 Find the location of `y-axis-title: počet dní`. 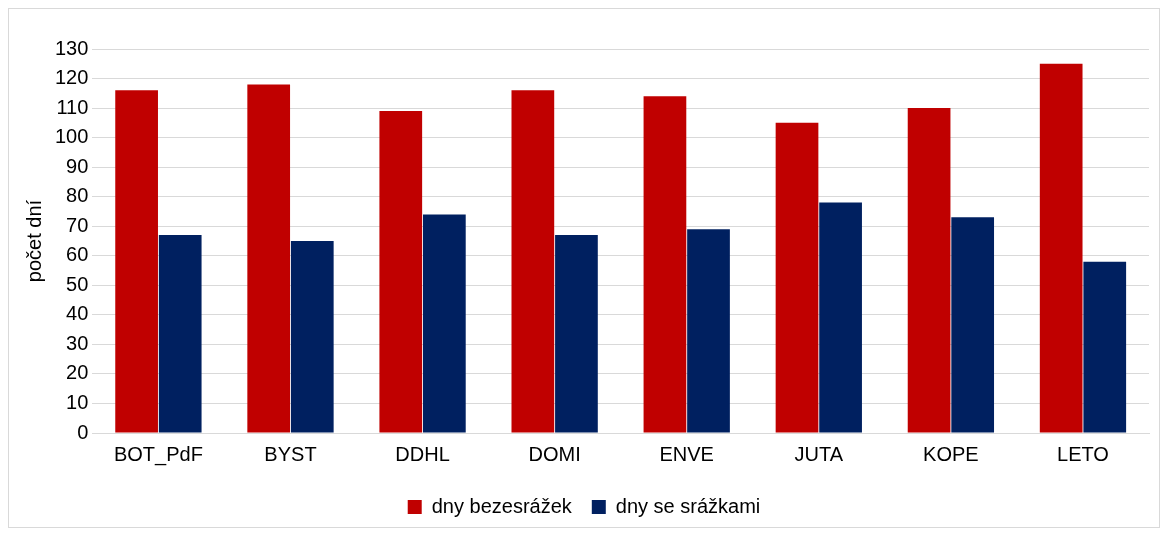

y-axis-title: počet dní is located at coordinates (33, 241).